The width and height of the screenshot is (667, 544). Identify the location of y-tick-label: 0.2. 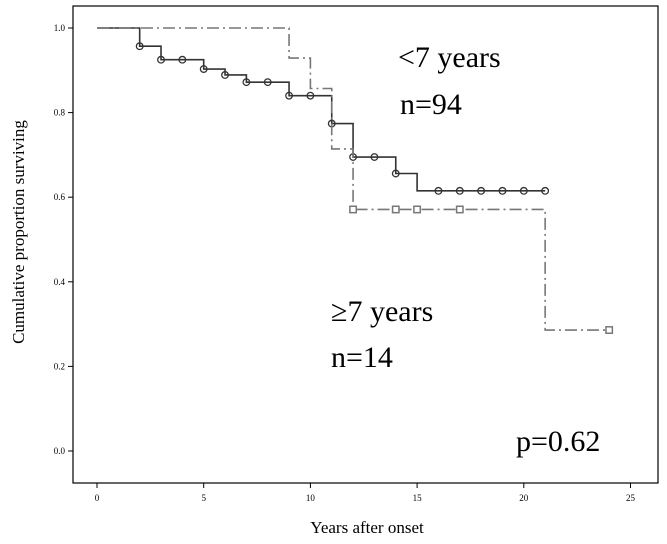
(59, 366).